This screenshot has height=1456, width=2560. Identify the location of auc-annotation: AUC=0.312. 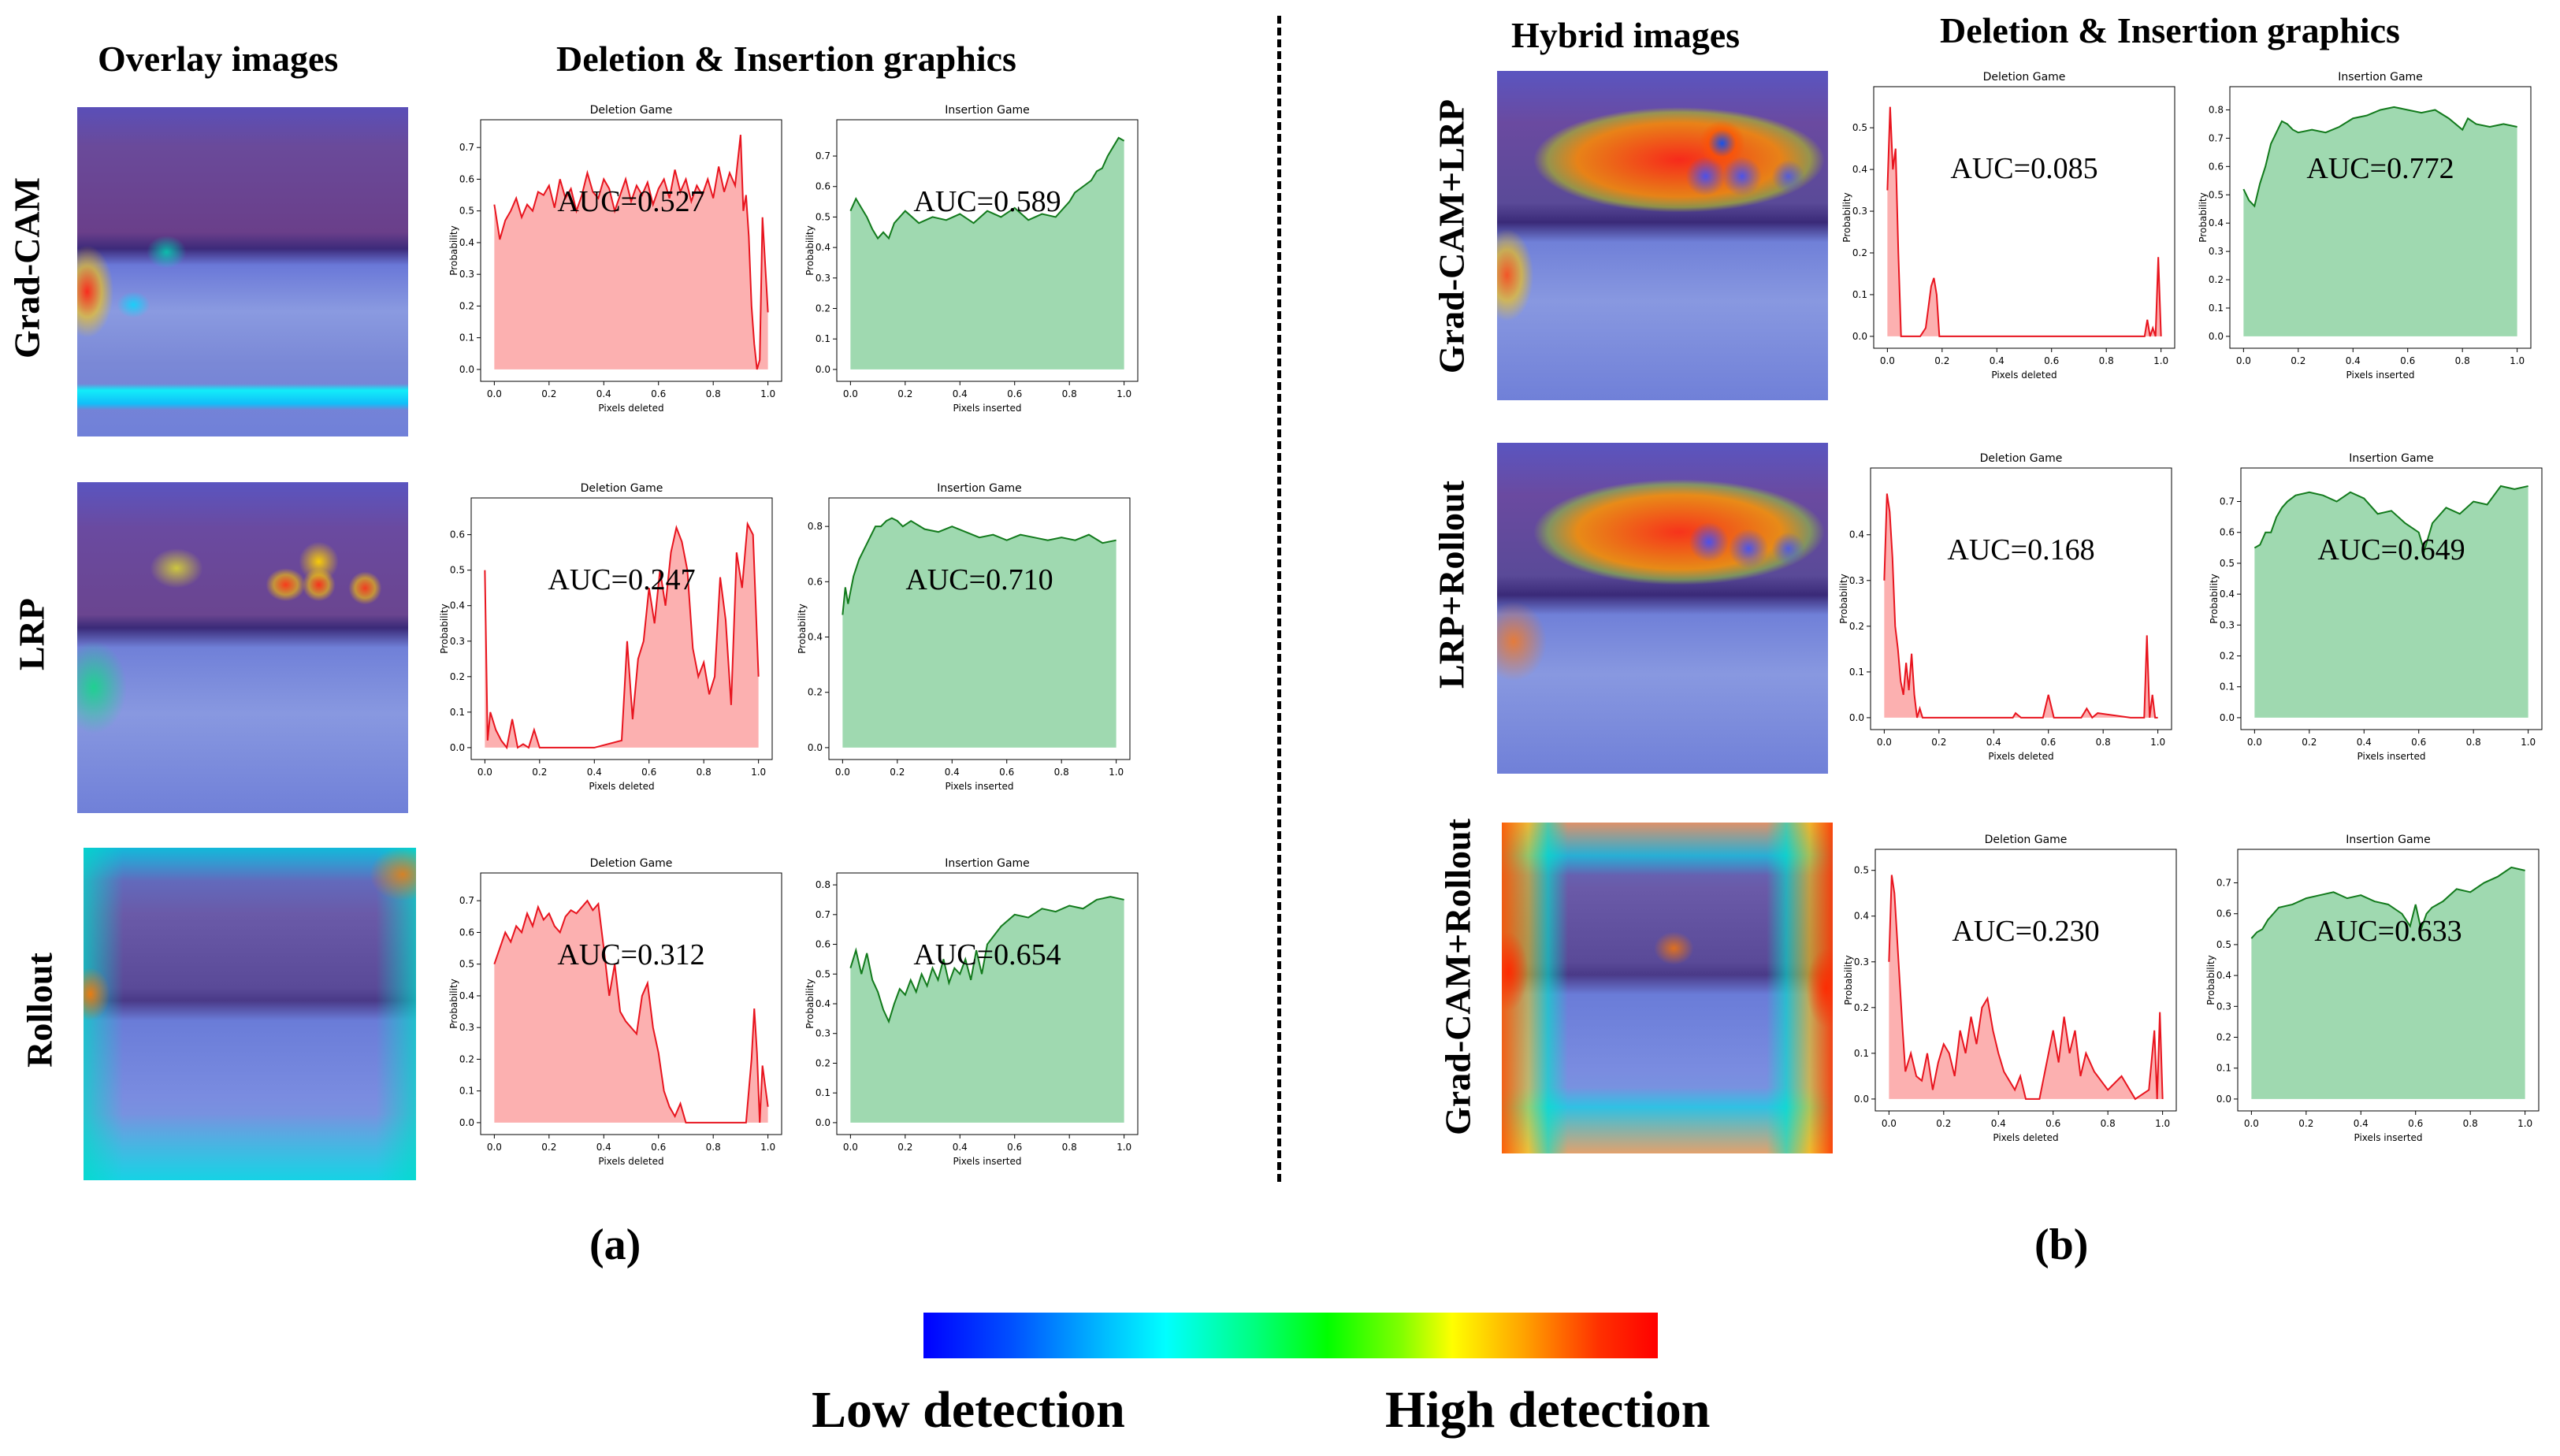
(630, 954).